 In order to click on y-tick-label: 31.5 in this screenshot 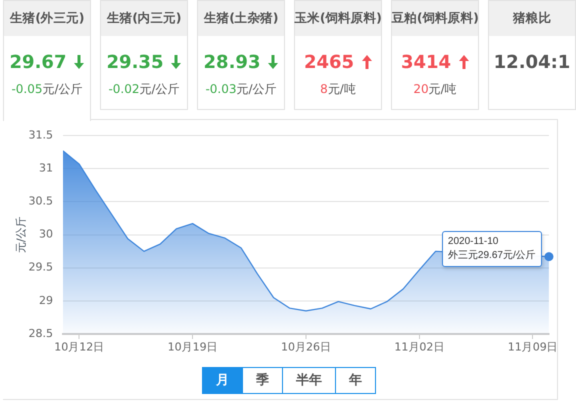, I will do `click(40, 135)`.